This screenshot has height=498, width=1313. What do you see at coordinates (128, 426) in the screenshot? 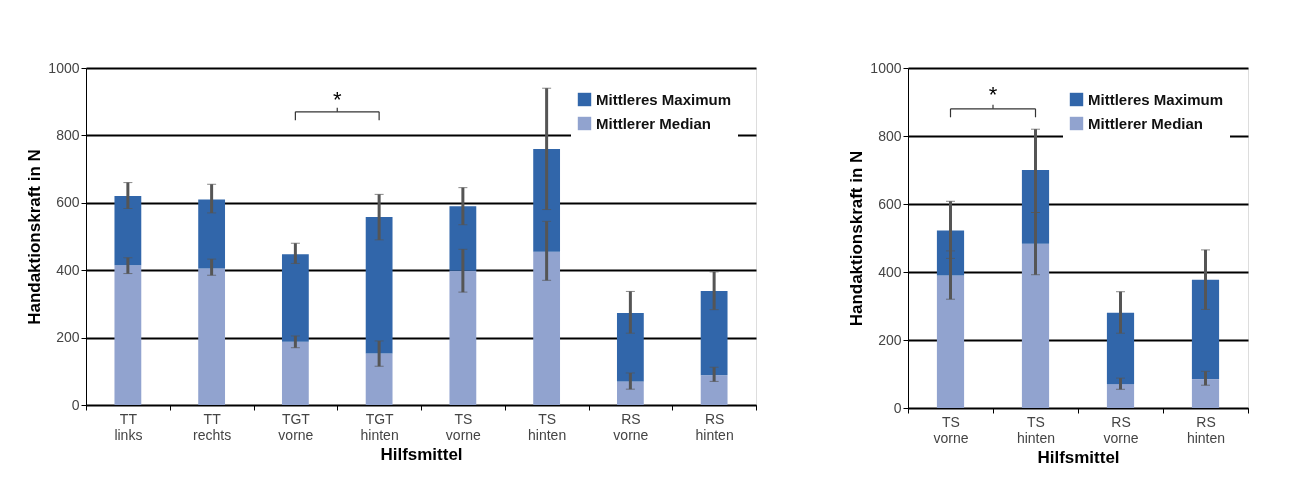
I see `x-tick-label: TT links` at bounding box center [128, 426].